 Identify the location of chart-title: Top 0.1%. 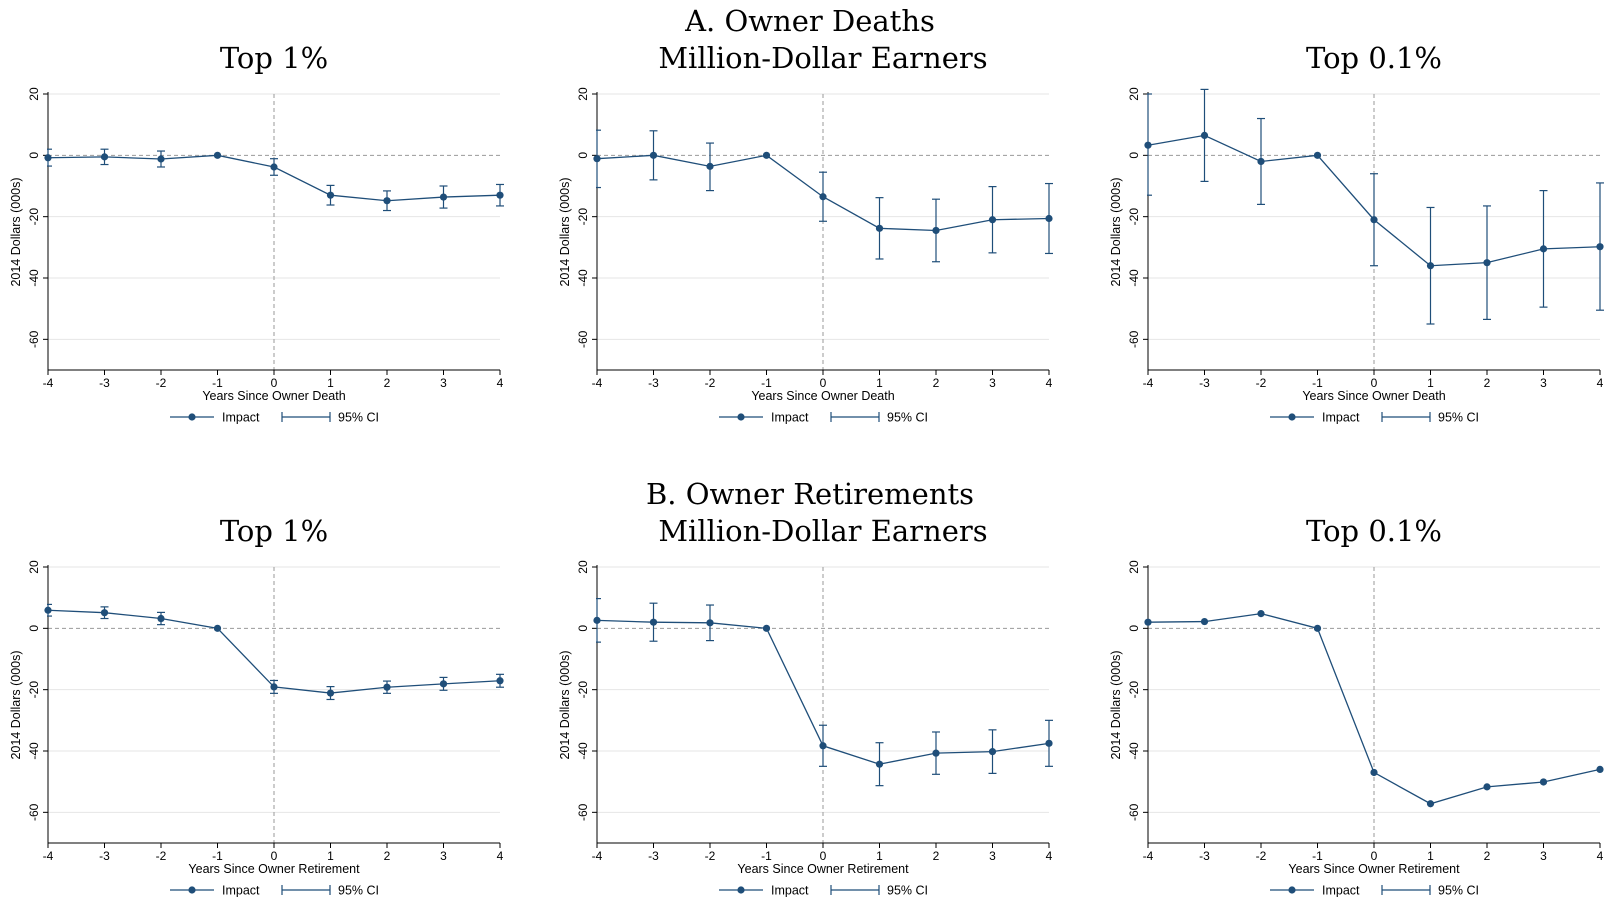
(1374, 58).